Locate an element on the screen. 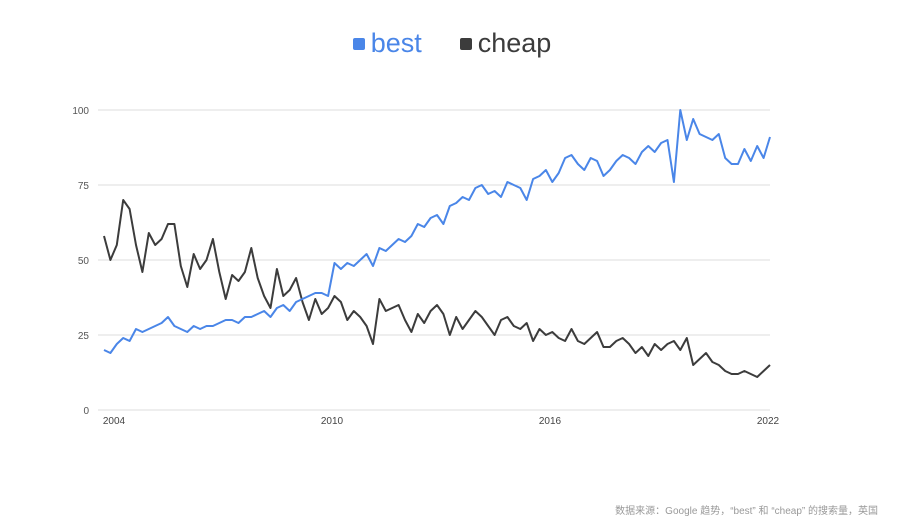 The height and width of the screenshot is (524, 904). chart-legend: best cheap is located at coordinates (452, 43).